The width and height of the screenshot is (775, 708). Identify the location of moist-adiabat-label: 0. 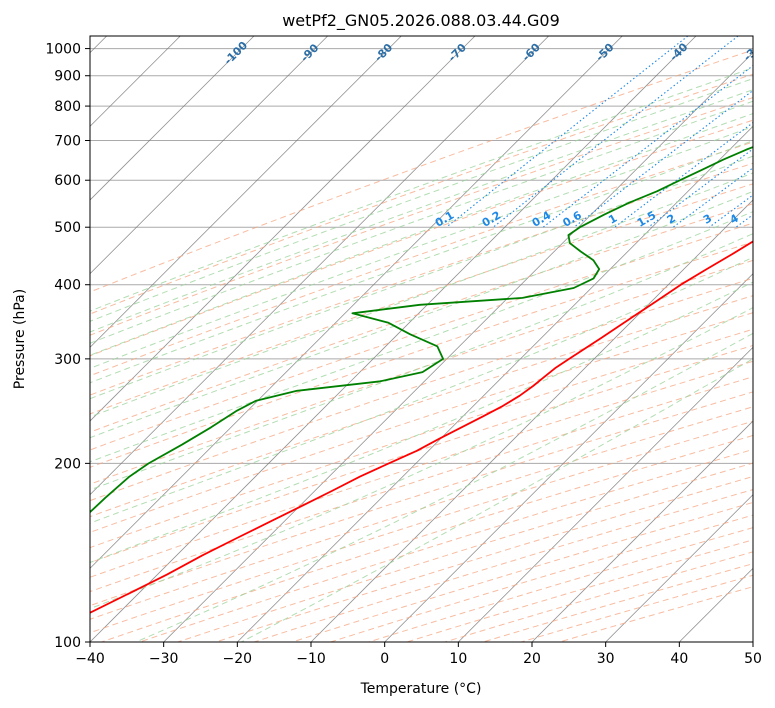
(770, 204).